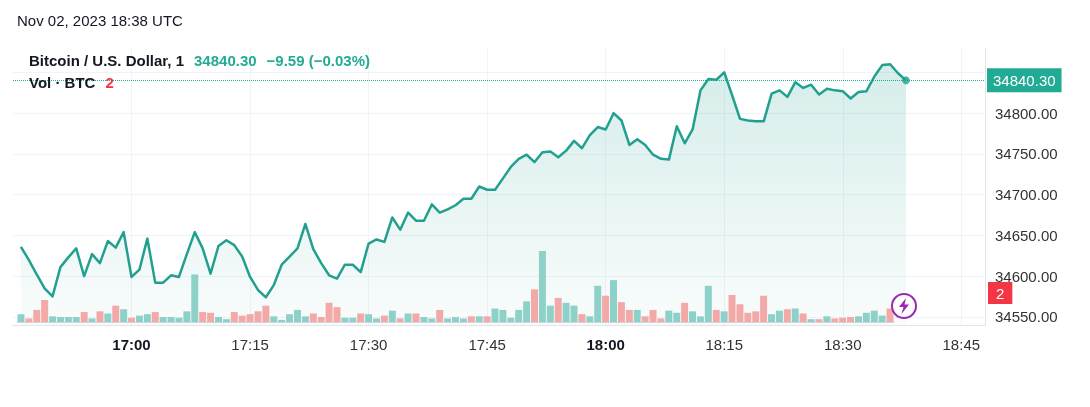 The height and width of the screenshot is (407, 1090). What do you see at coordinates (1026, 195) in the screenshot?
I see `y-tick-label: 34700.00` at bounding box center [1026, 195].